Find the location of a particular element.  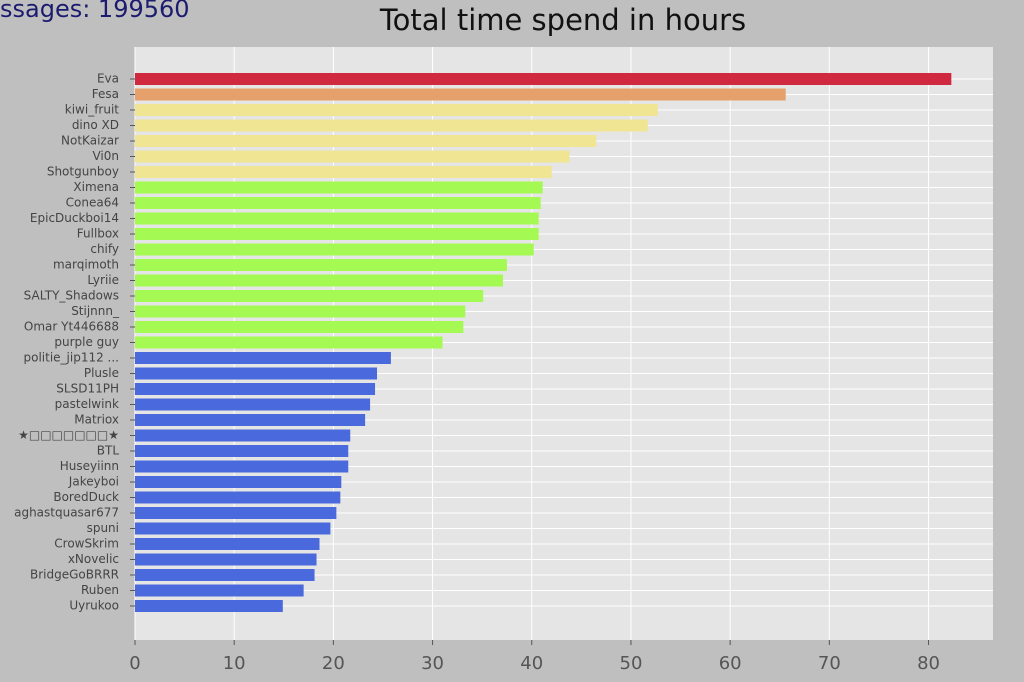

y-tick-label: Vi0n is located at coordinates (105, 156).